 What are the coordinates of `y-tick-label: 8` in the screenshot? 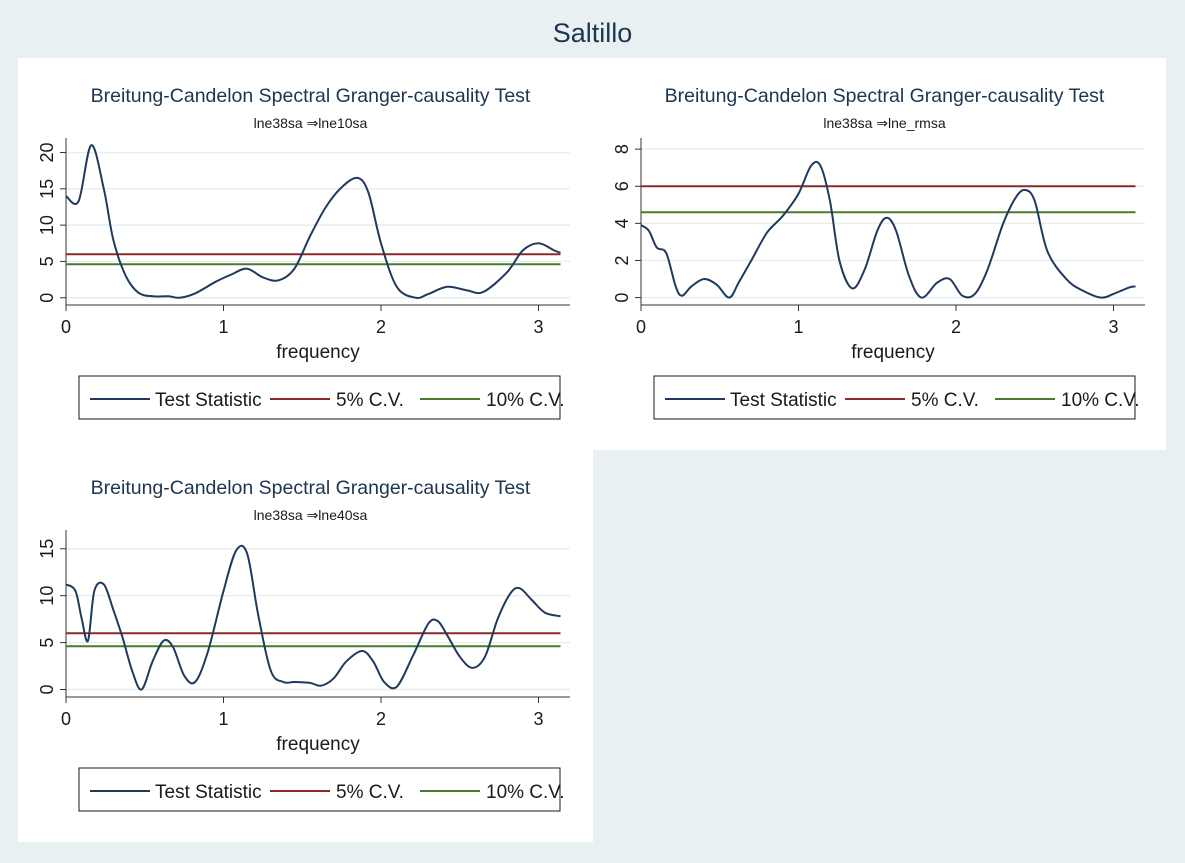 It's located at (622, 149).